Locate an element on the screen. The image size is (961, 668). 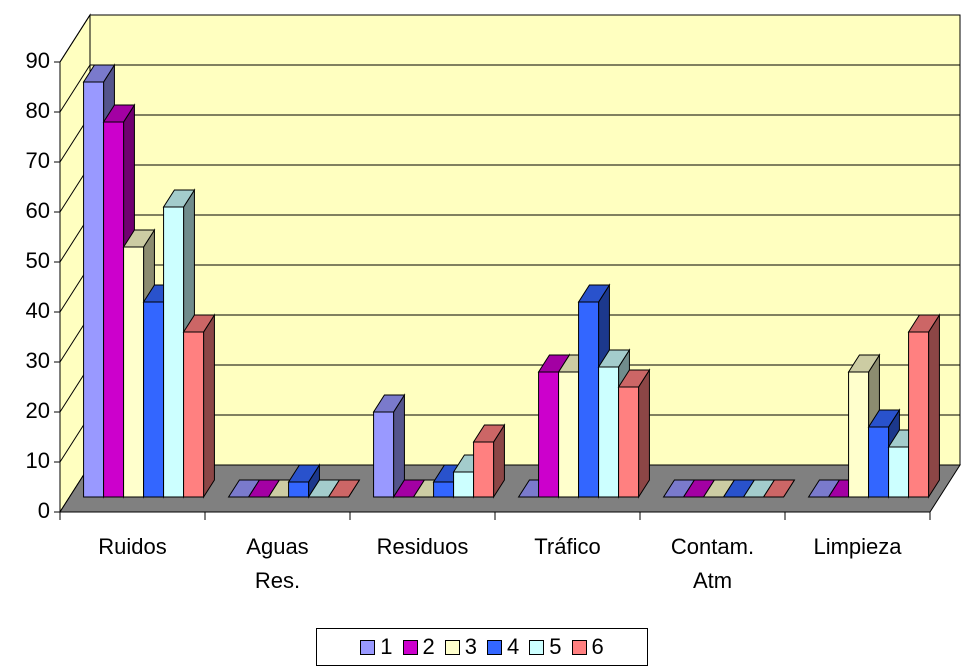
y-tick-label: 60 is located at coordinates (38, 210).